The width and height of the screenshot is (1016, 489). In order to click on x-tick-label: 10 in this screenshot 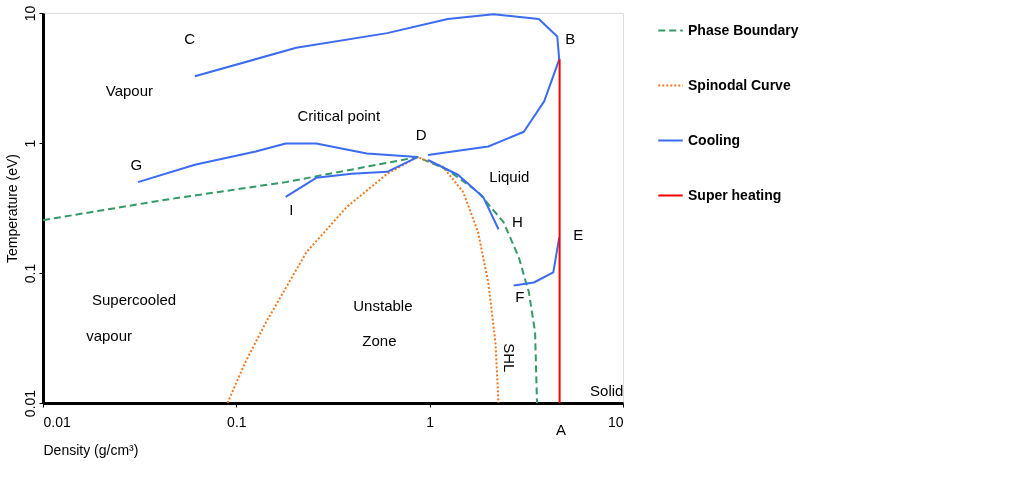, I will do `click(615, 421)`.